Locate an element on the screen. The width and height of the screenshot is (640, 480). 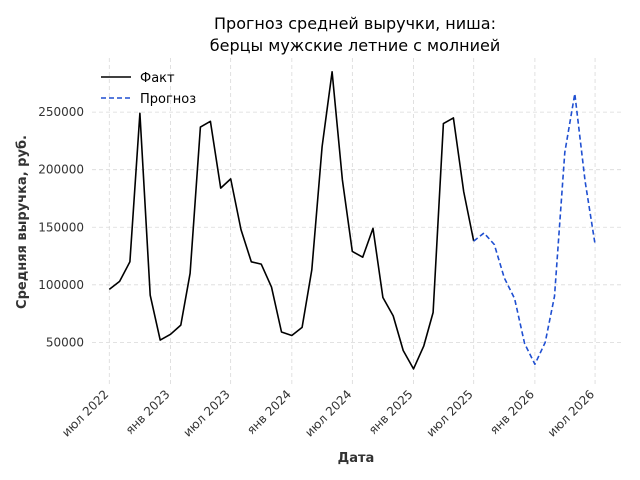
legend-label-fact: Факт is located at coordinates (157, 78).